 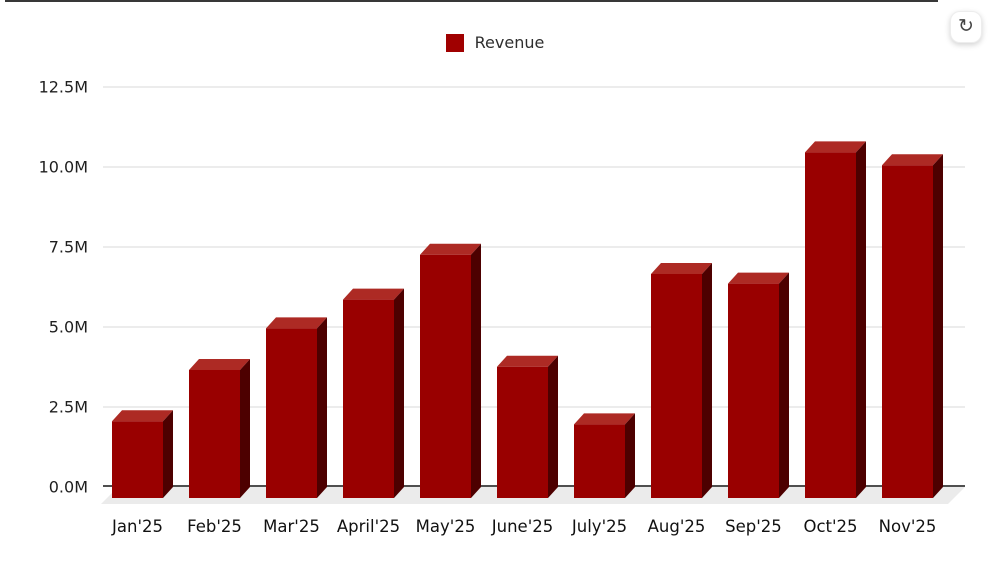 I want to click on x-category-label: Sep'25, so click(x=753, y=526).